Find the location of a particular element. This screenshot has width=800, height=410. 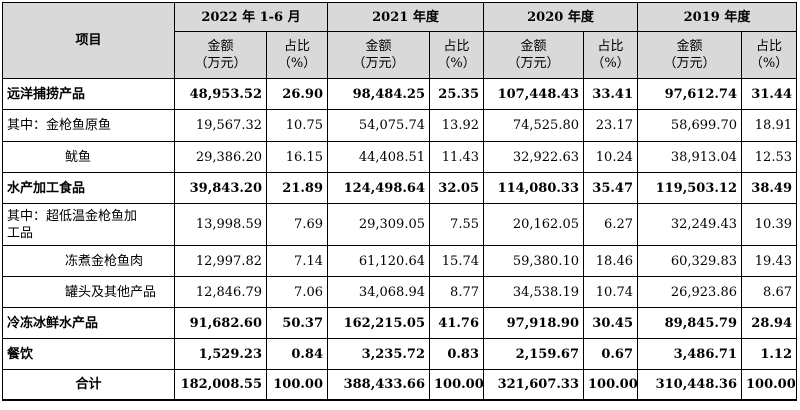

ratio-cell: 0.67 is located at coordinates (610, 354).